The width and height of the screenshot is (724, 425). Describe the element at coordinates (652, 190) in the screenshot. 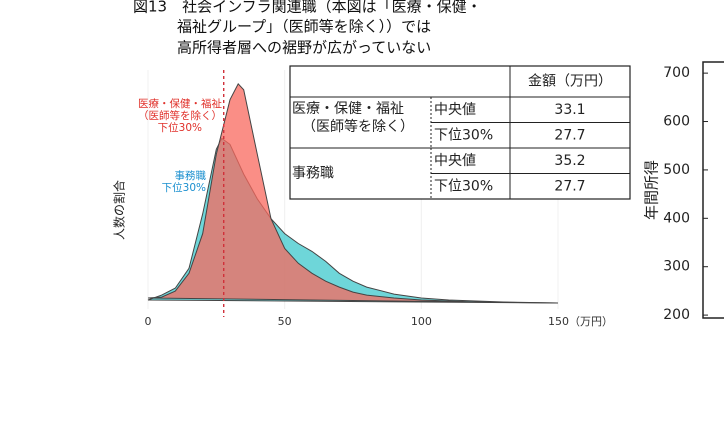

I see `y-axis-label: 年間所得` at that location.